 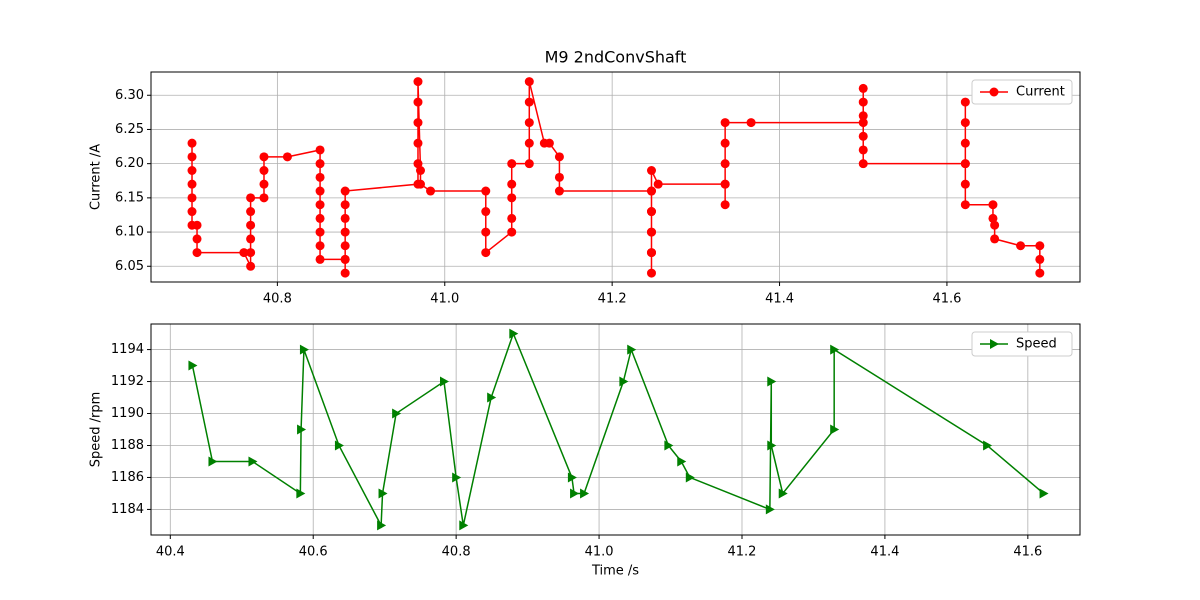 What do you see at coordinates (615, 571) in the screenshot?
I see `x-axis-label: Time /s` at bounding box center [615, 571].